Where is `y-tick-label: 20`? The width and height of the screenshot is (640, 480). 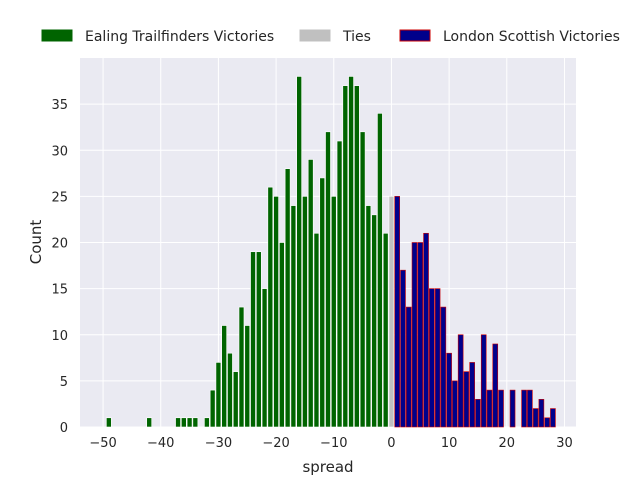 y-tick-label: 20 is located at coordinates (59, 244).